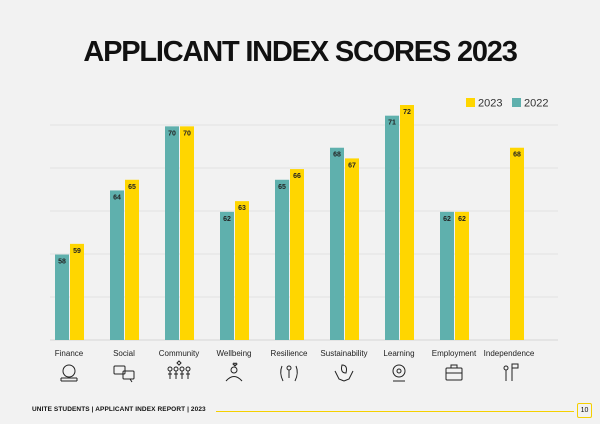 This screenshot has width=600, height=424. Describe the element at coordinates (300, 52) in the screenshot. I see `chart-title: APPLICANT INDEX SCORES 2023` at that location.